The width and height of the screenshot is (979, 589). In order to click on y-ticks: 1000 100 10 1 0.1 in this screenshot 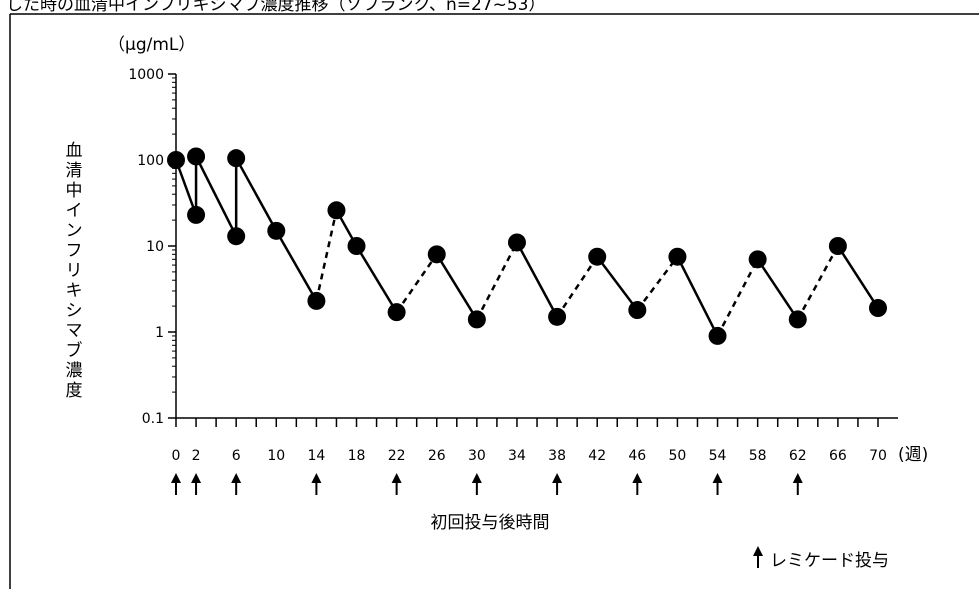, I will do `click(152, 247)`.